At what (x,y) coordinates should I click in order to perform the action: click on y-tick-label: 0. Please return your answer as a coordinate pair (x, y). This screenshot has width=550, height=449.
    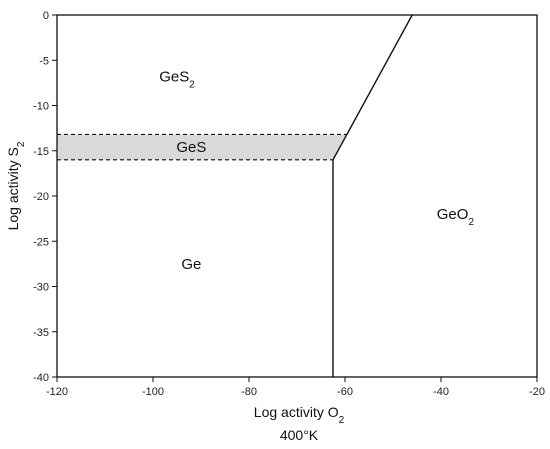
    Looking at the image, I should click on (46, 16).